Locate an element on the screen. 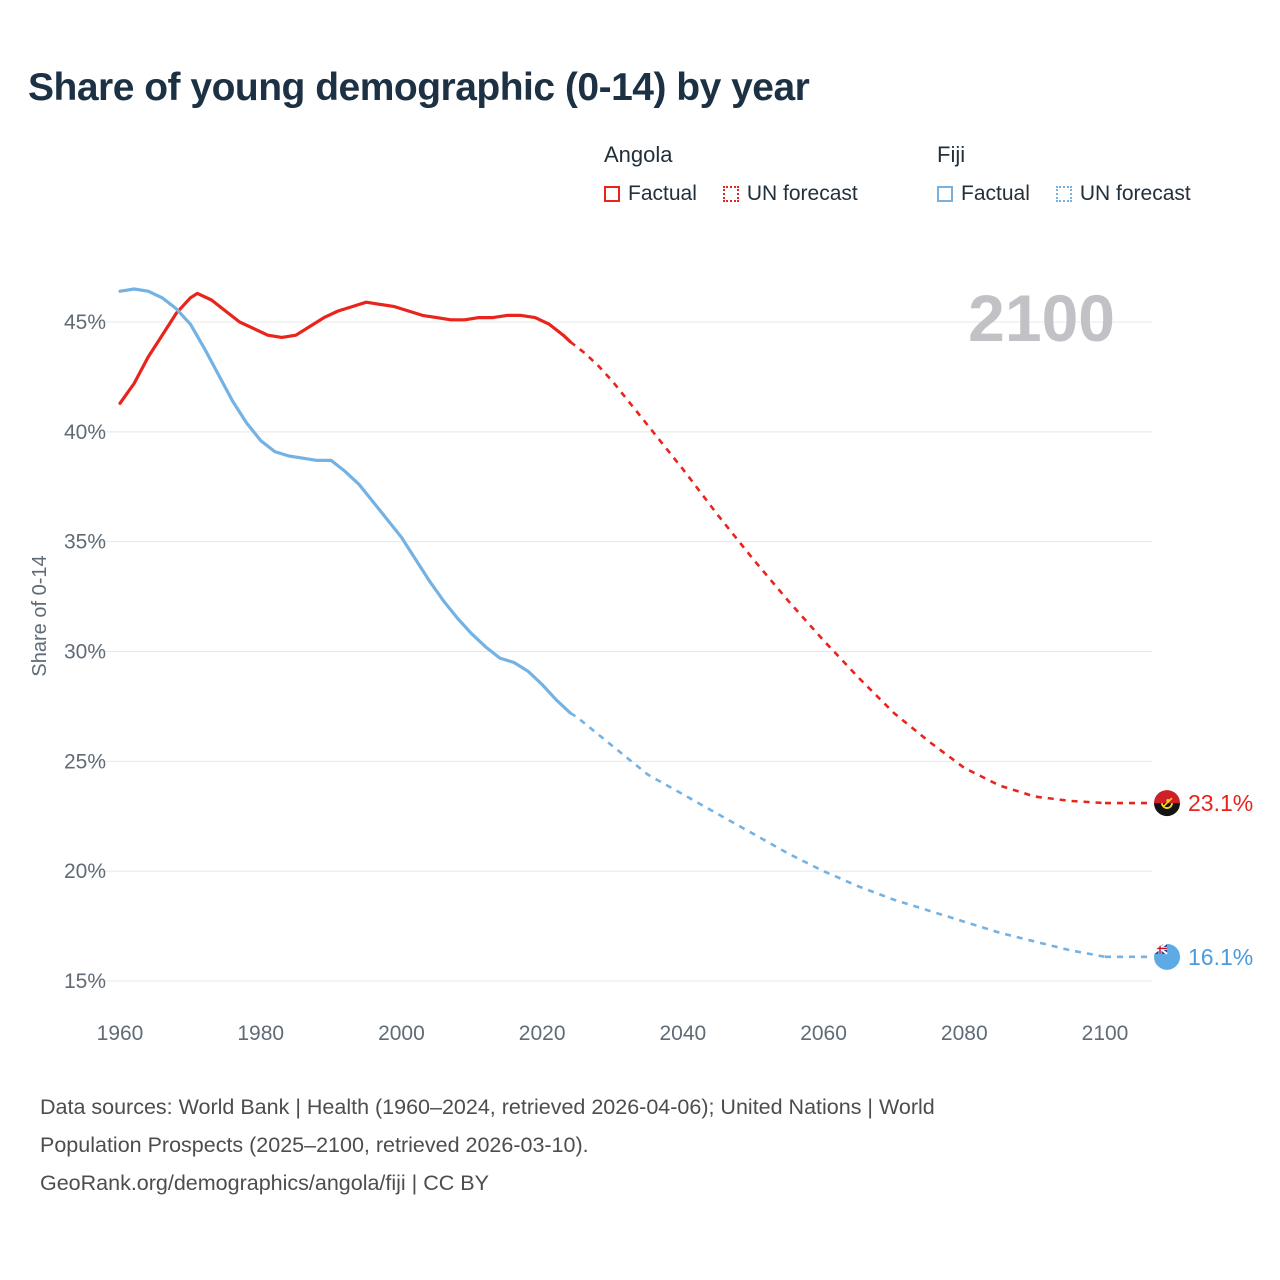 This screenshot has height=1280, width=1280. legend-row-angola: Factual UN forecast is located at coordinates (731, 194).